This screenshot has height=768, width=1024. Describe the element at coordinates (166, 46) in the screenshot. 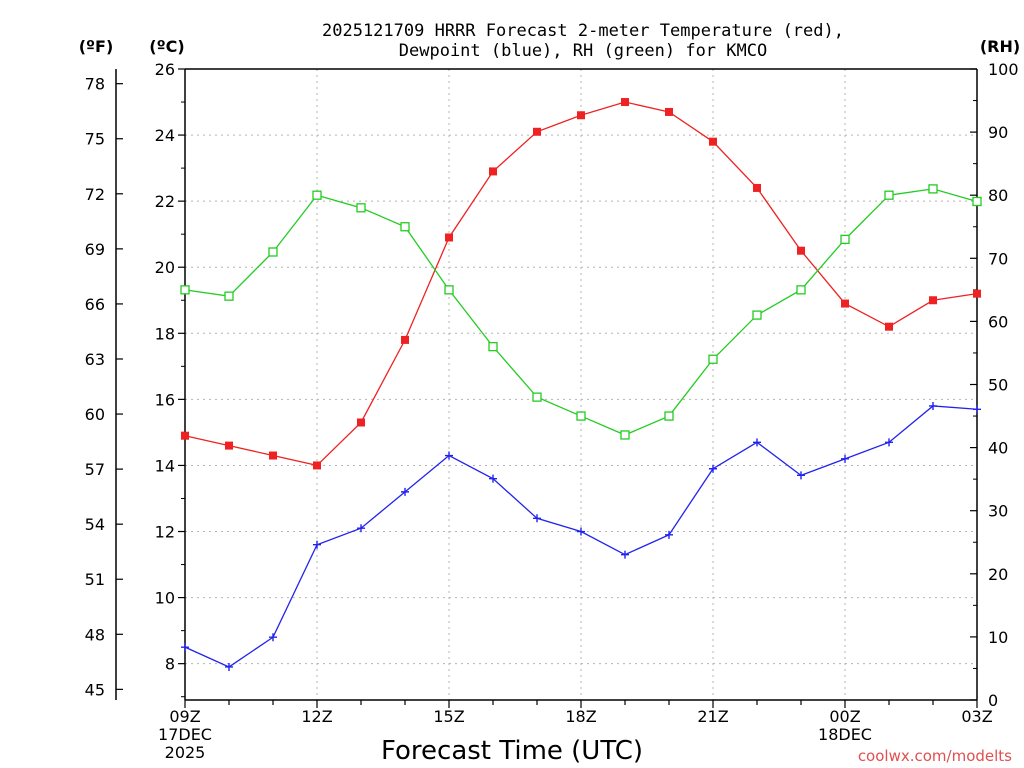

I see `celsius-unit-label: (ºC)` at that location.